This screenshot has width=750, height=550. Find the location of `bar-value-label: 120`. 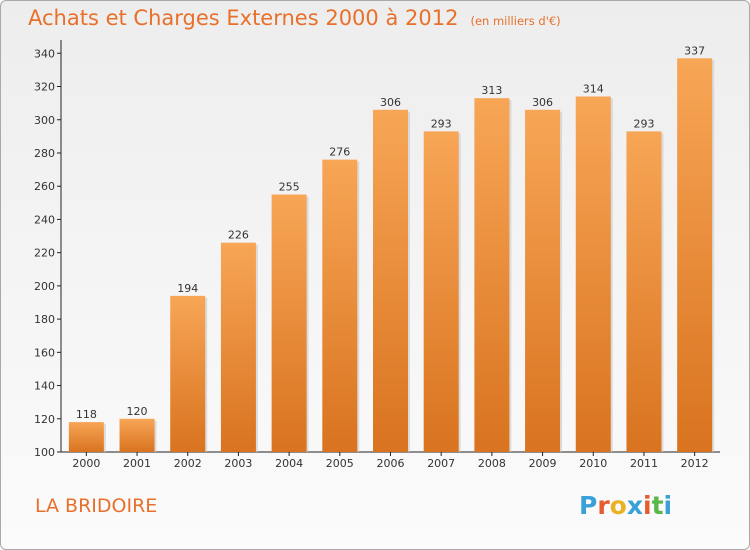

bar-value-label: 120 is located at coordinates (137, 411).